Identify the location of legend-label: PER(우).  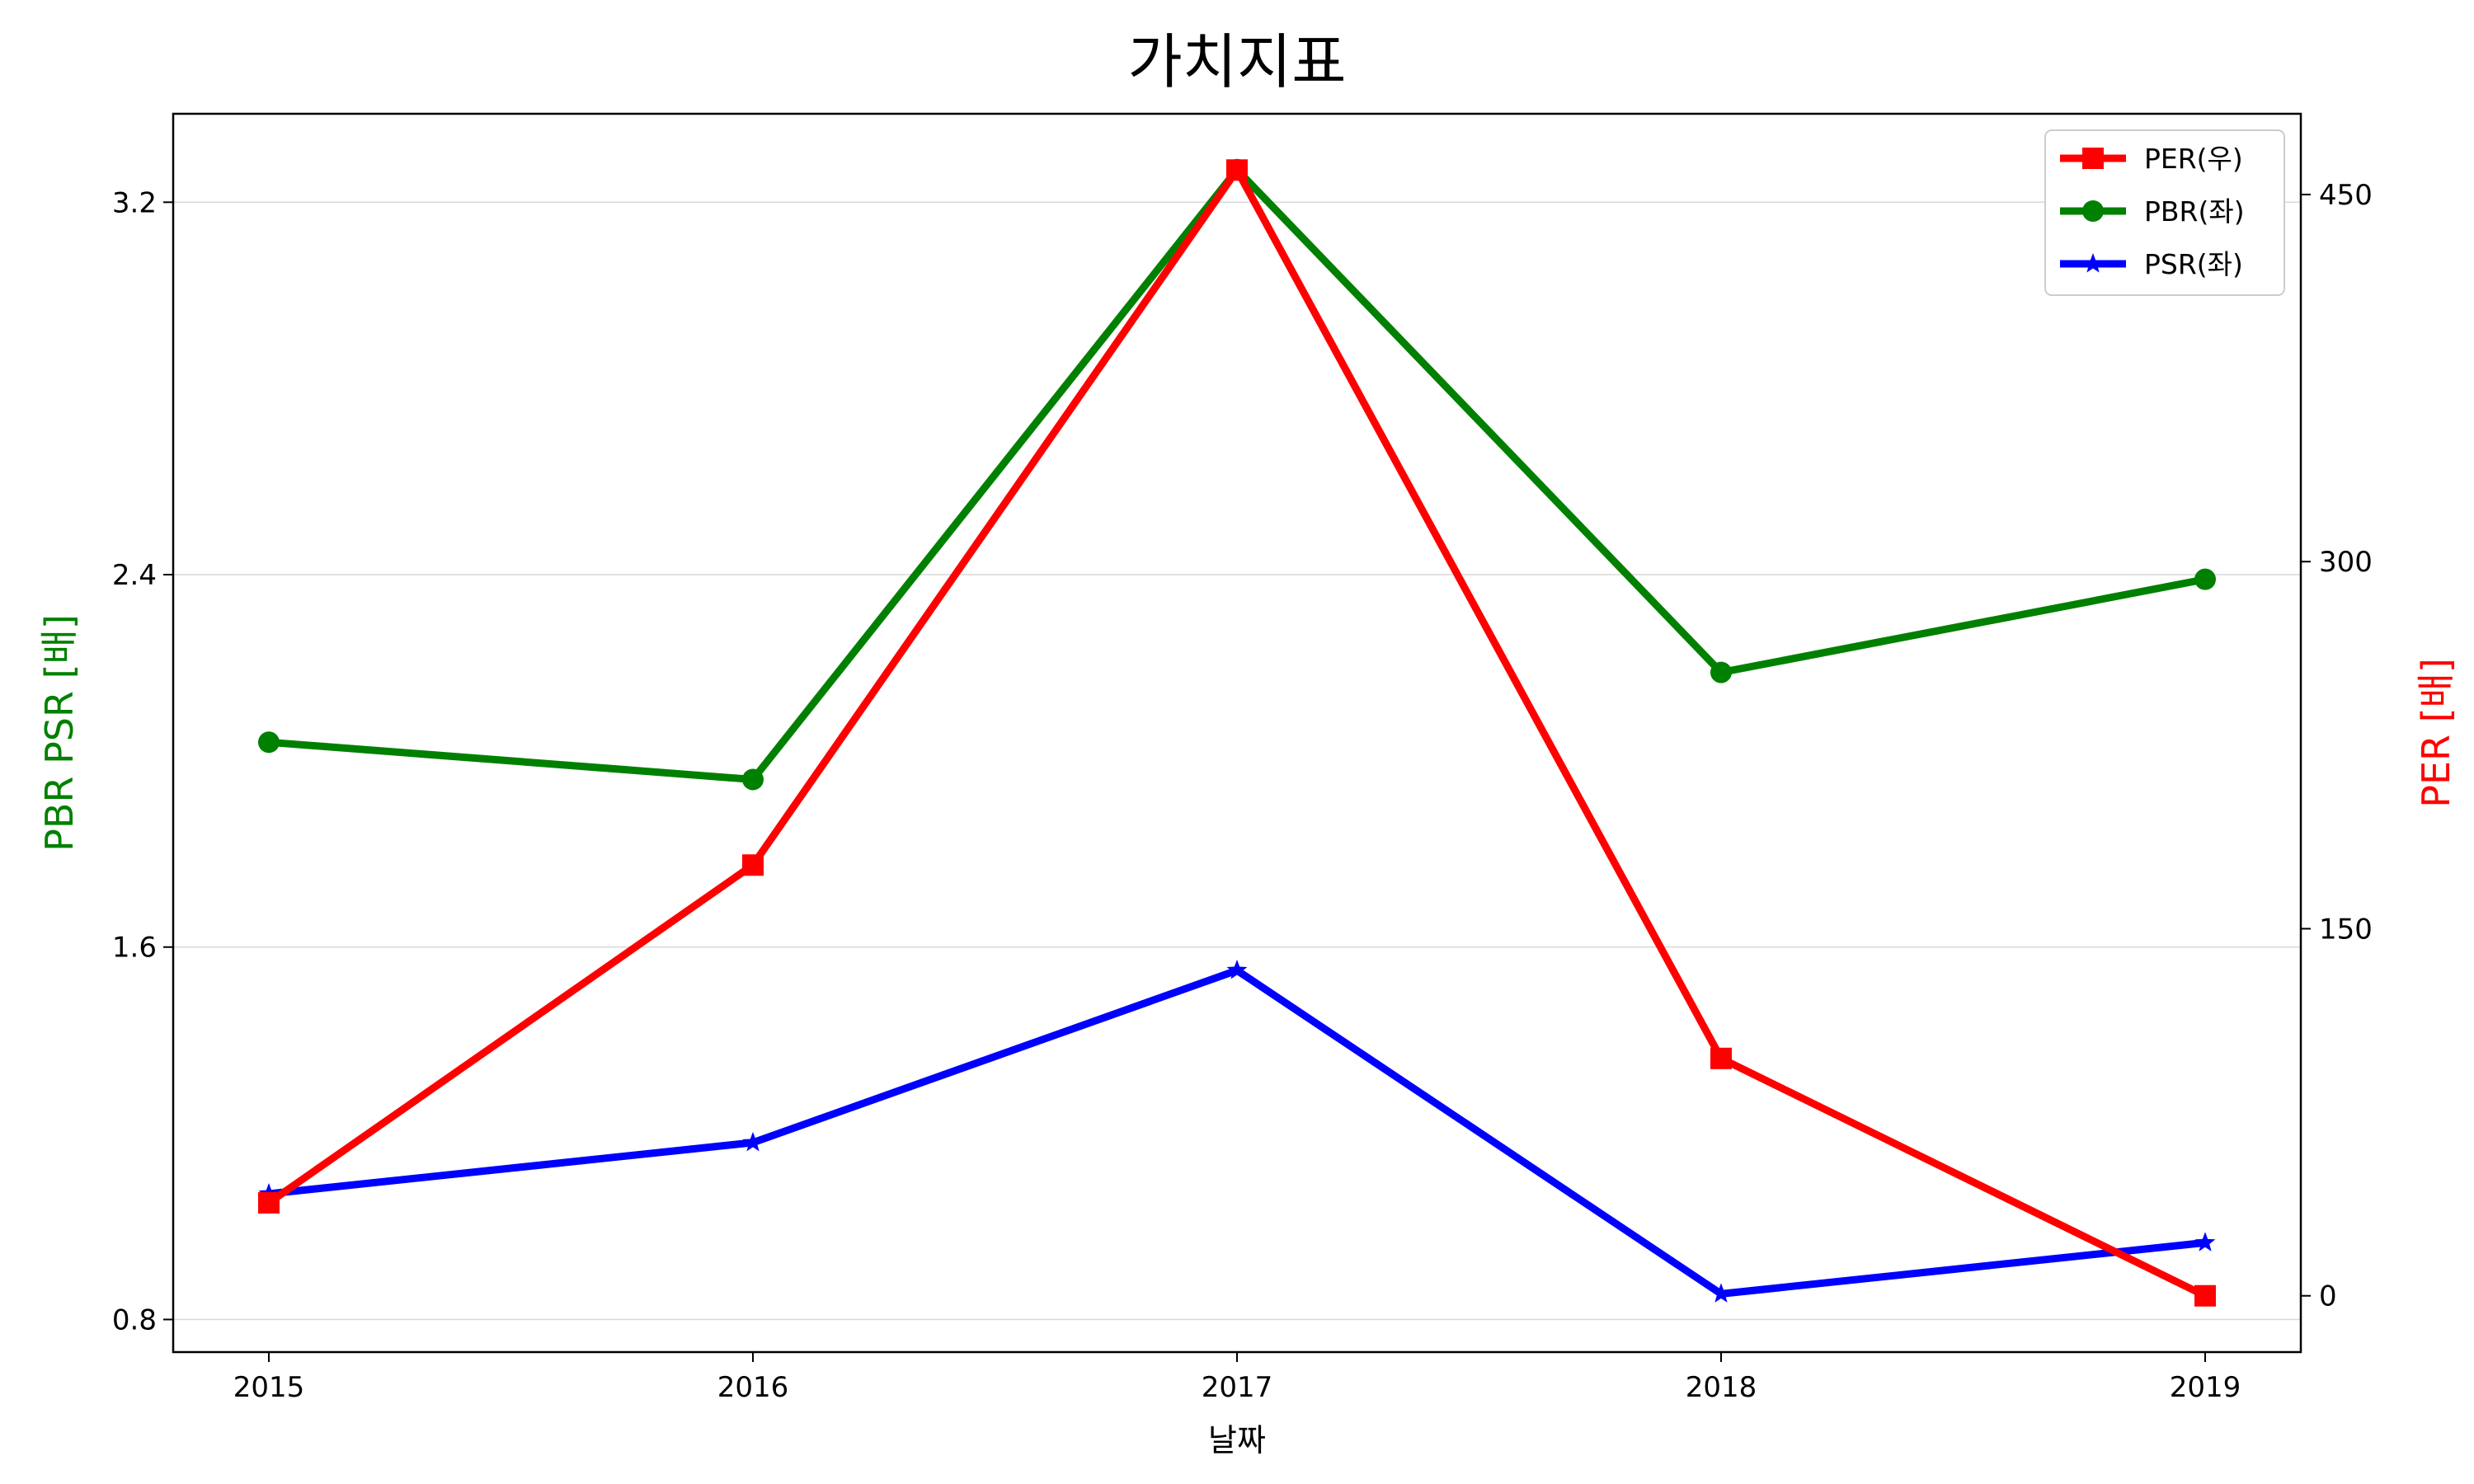
(2193, 159).